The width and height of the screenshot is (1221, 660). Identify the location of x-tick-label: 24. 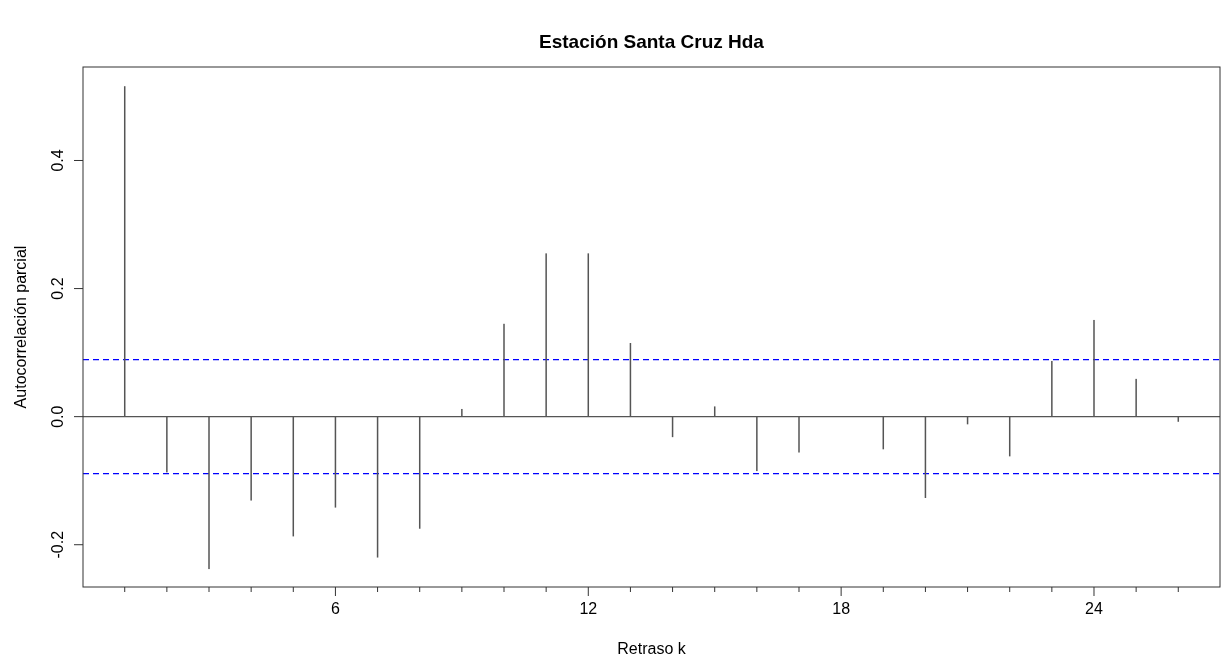
(1094, 608).